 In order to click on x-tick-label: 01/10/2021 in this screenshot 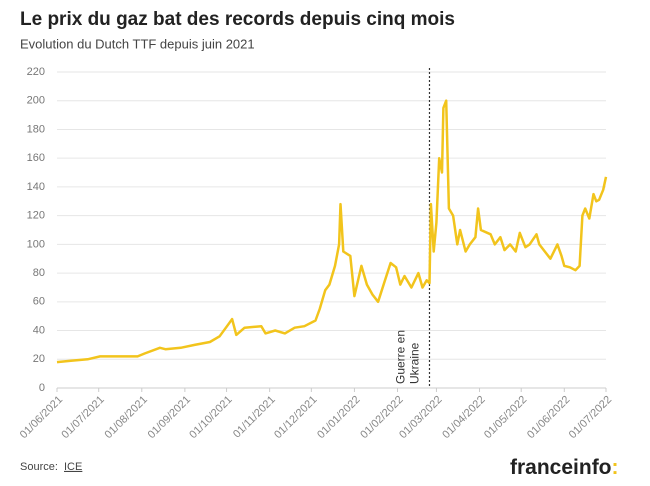, I will do `click(210, 417)`.